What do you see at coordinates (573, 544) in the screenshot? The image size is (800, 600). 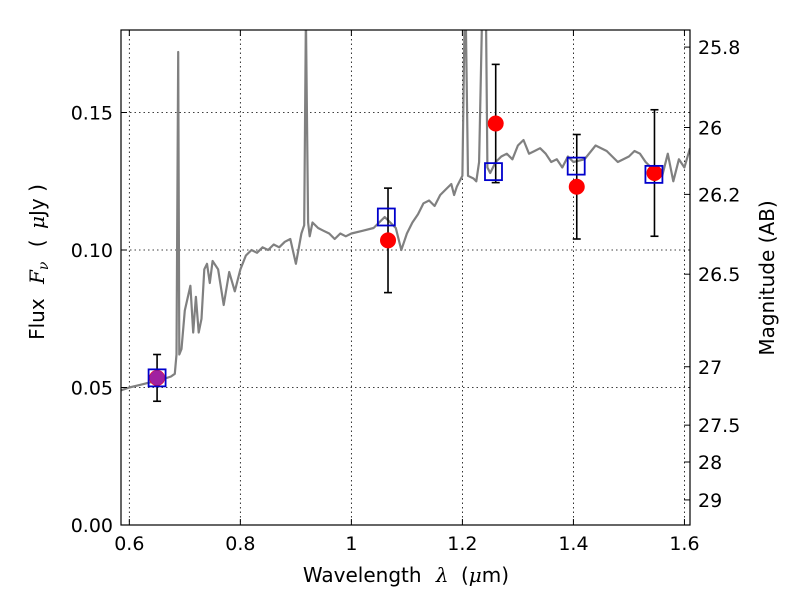 I see `x-tick-label: 1.4` at bounding box center [573, 544].